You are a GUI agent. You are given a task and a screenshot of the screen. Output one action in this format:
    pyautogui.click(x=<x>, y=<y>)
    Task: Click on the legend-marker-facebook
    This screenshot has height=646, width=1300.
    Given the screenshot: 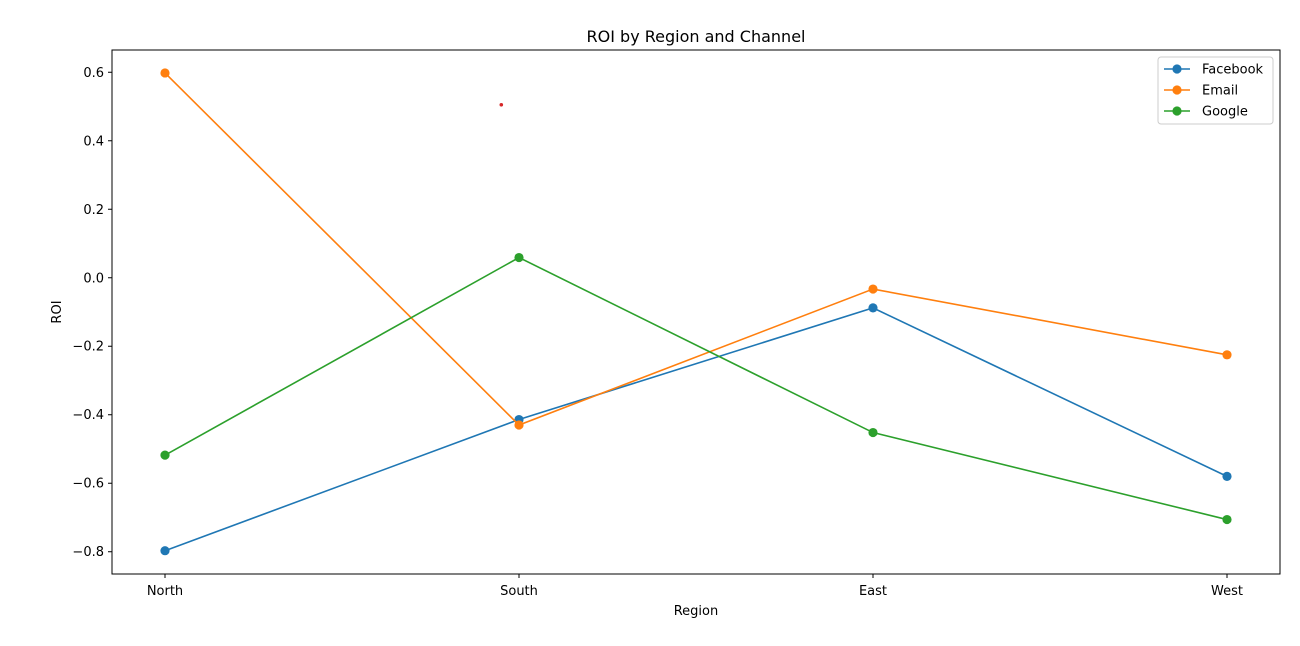 What is the action you would take?
    pyautogui.click(x=1177, y=69)
    